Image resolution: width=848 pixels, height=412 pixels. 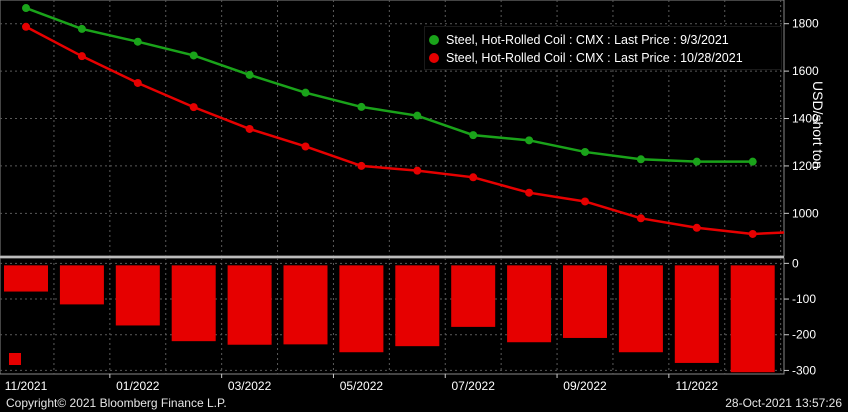 What do you see at coordinates (585, 386) in the screenshot?
I see `x-tick-label: 09/2022` at bounding box center [585, 386].